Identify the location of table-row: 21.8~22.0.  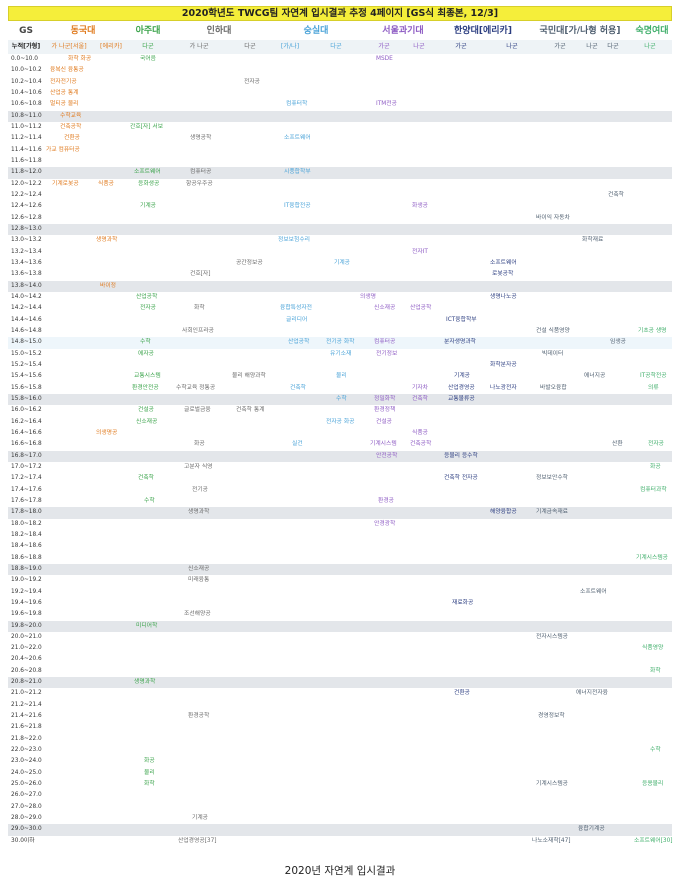
(340, 739).